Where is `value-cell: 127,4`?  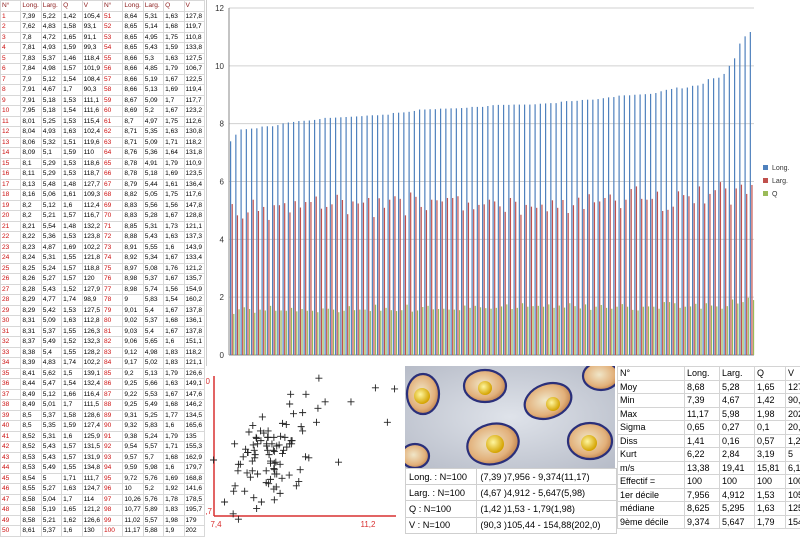 value-cell: 127,4 is located at coordinates (92, 426).